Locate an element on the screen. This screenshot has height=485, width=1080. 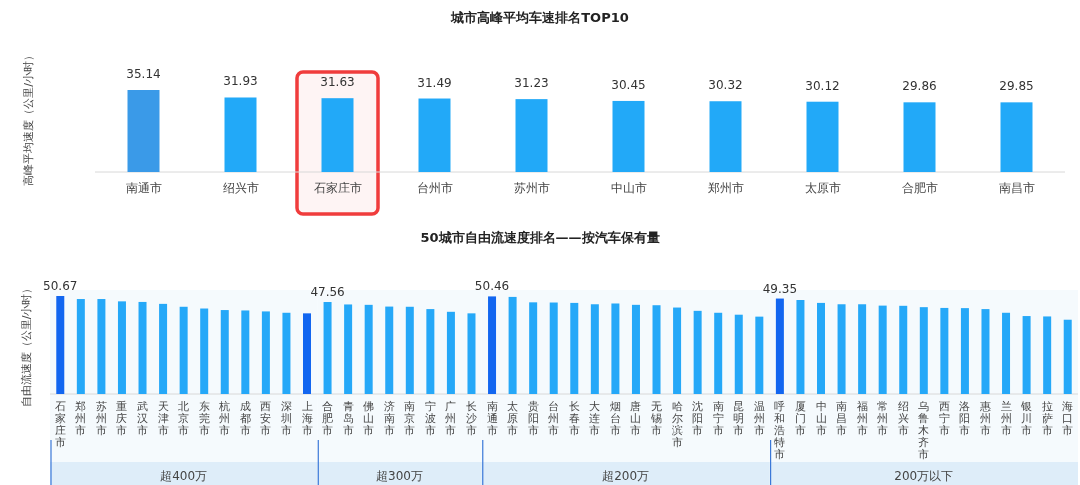
x-tick-label: 成都市 is located at coordinates (245, 418).